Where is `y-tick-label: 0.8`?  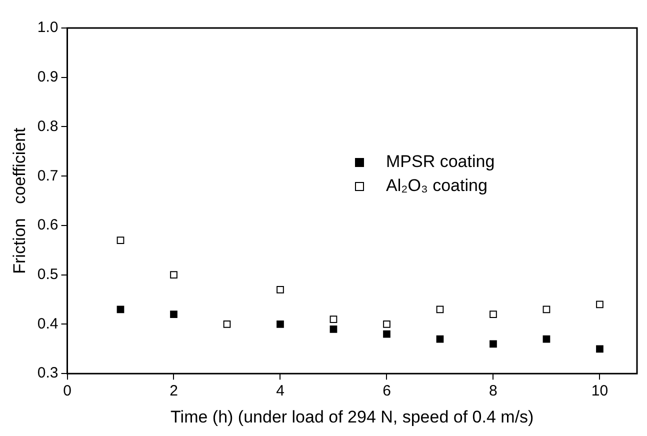 y-tick-label: 0.8 is located at coordinates (47, 126).